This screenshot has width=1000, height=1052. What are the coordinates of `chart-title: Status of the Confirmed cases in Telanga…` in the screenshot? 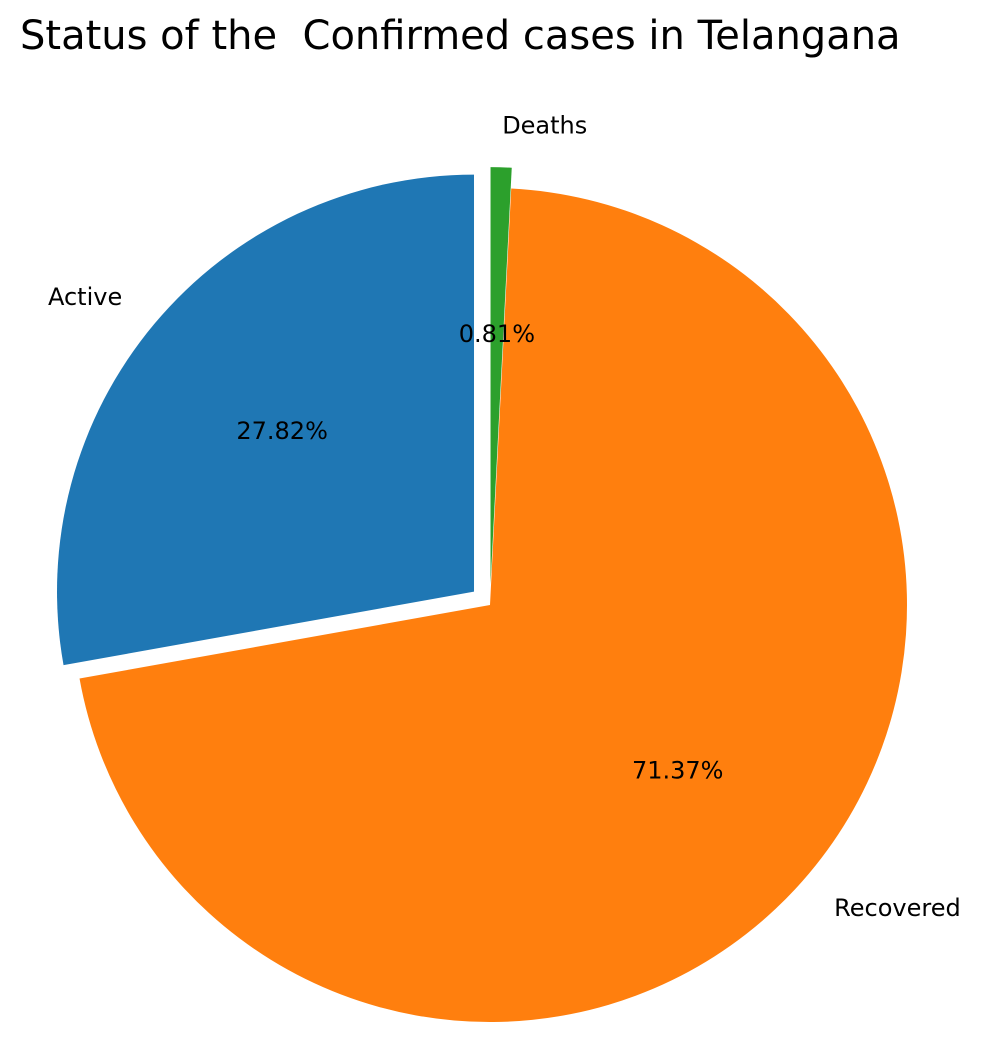 It's located at (460, 36).